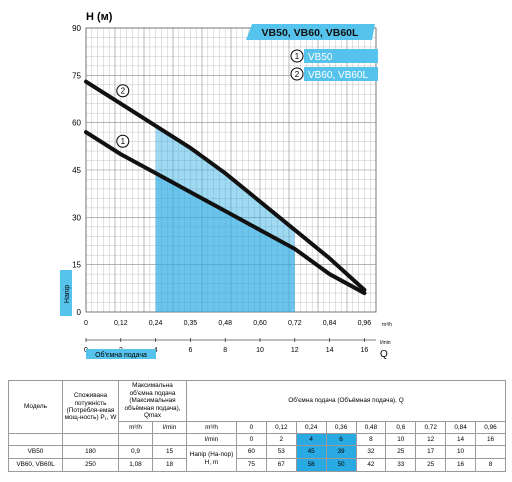 The width and height of the screenshot is (512, 482). I want to click on curve-marker-label-2: 2, so click(123, 91).